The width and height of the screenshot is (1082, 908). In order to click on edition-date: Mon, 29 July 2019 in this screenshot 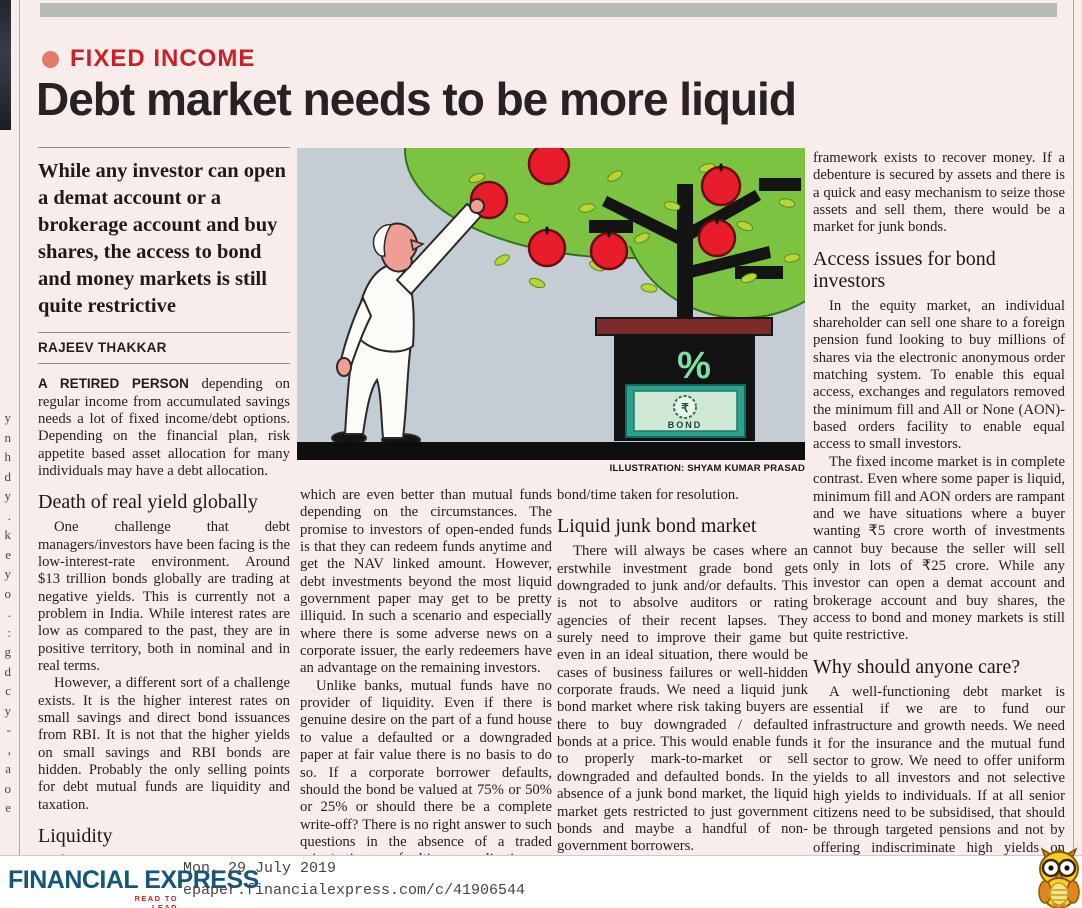, I will do `click(260, 868)`.